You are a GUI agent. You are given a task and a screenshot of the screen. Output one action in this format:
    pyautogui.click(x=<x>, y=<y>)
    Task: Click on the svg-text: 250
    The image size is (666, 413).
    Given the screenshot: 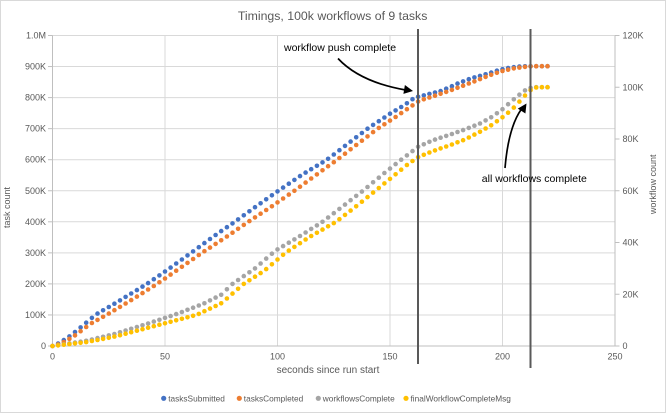 What is the action you would take?
    pyautogui.click(x=614, y=357)
    